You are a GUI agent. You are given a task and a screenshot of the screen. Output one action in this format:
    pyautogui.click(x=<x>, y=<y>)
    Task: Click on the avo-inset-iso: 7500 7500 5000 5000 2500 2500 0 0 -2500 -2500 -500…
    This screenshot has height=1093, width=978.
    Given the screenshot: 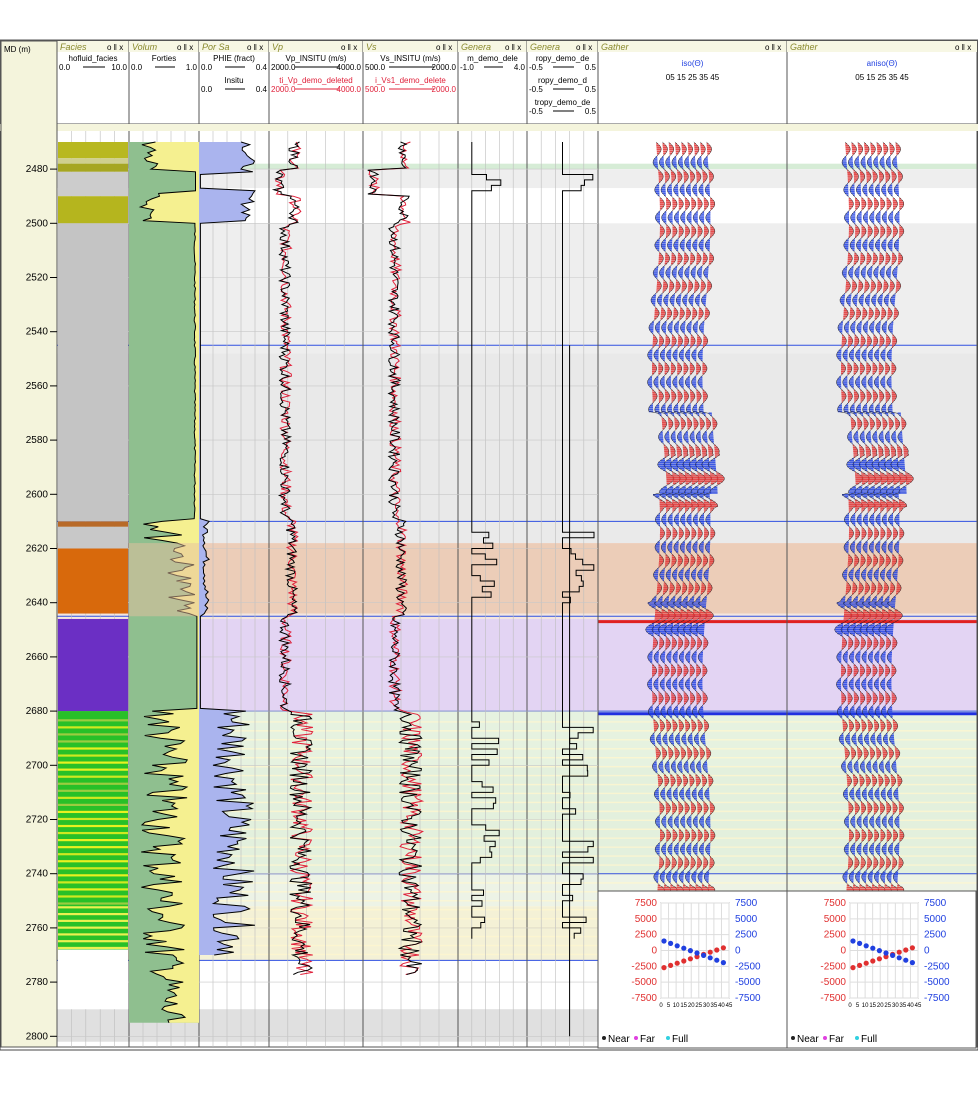 What is the action you would take?
    pyautogui.click(x=692, y=969)
    